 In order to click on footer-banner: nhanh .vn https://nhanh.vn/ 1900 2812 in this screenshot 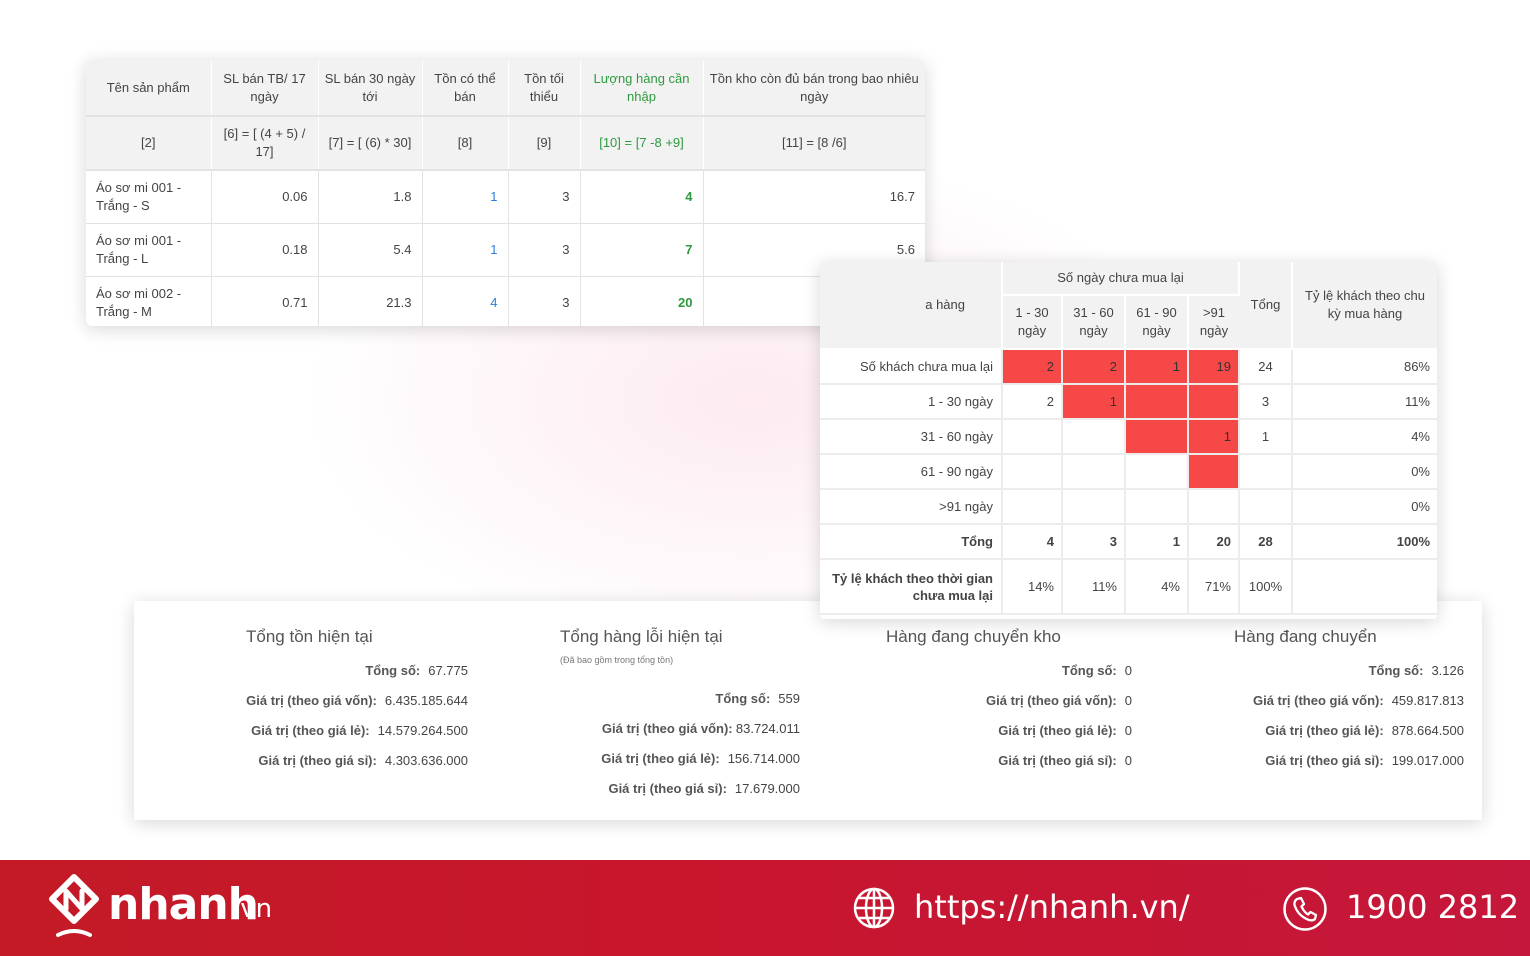, I will do `click(765, 908)`.